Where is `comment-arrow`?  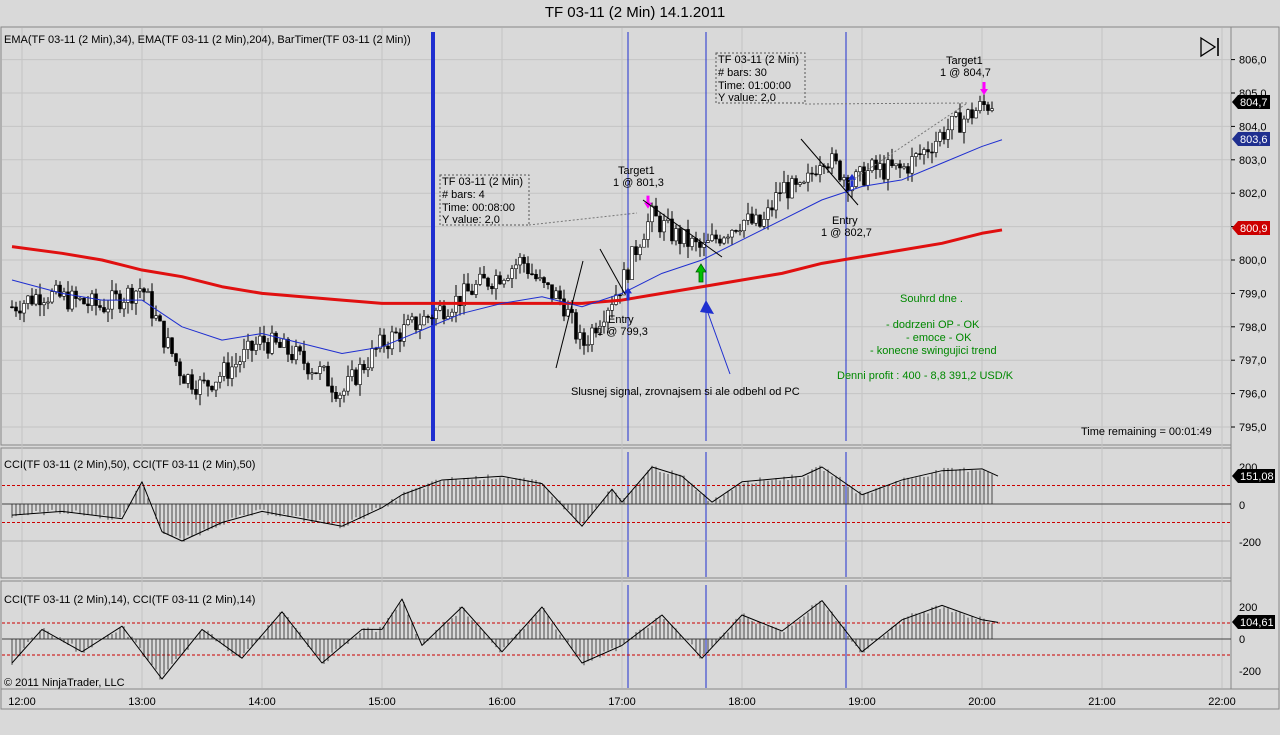 comment-arrow is located at coordinates (715, 337).